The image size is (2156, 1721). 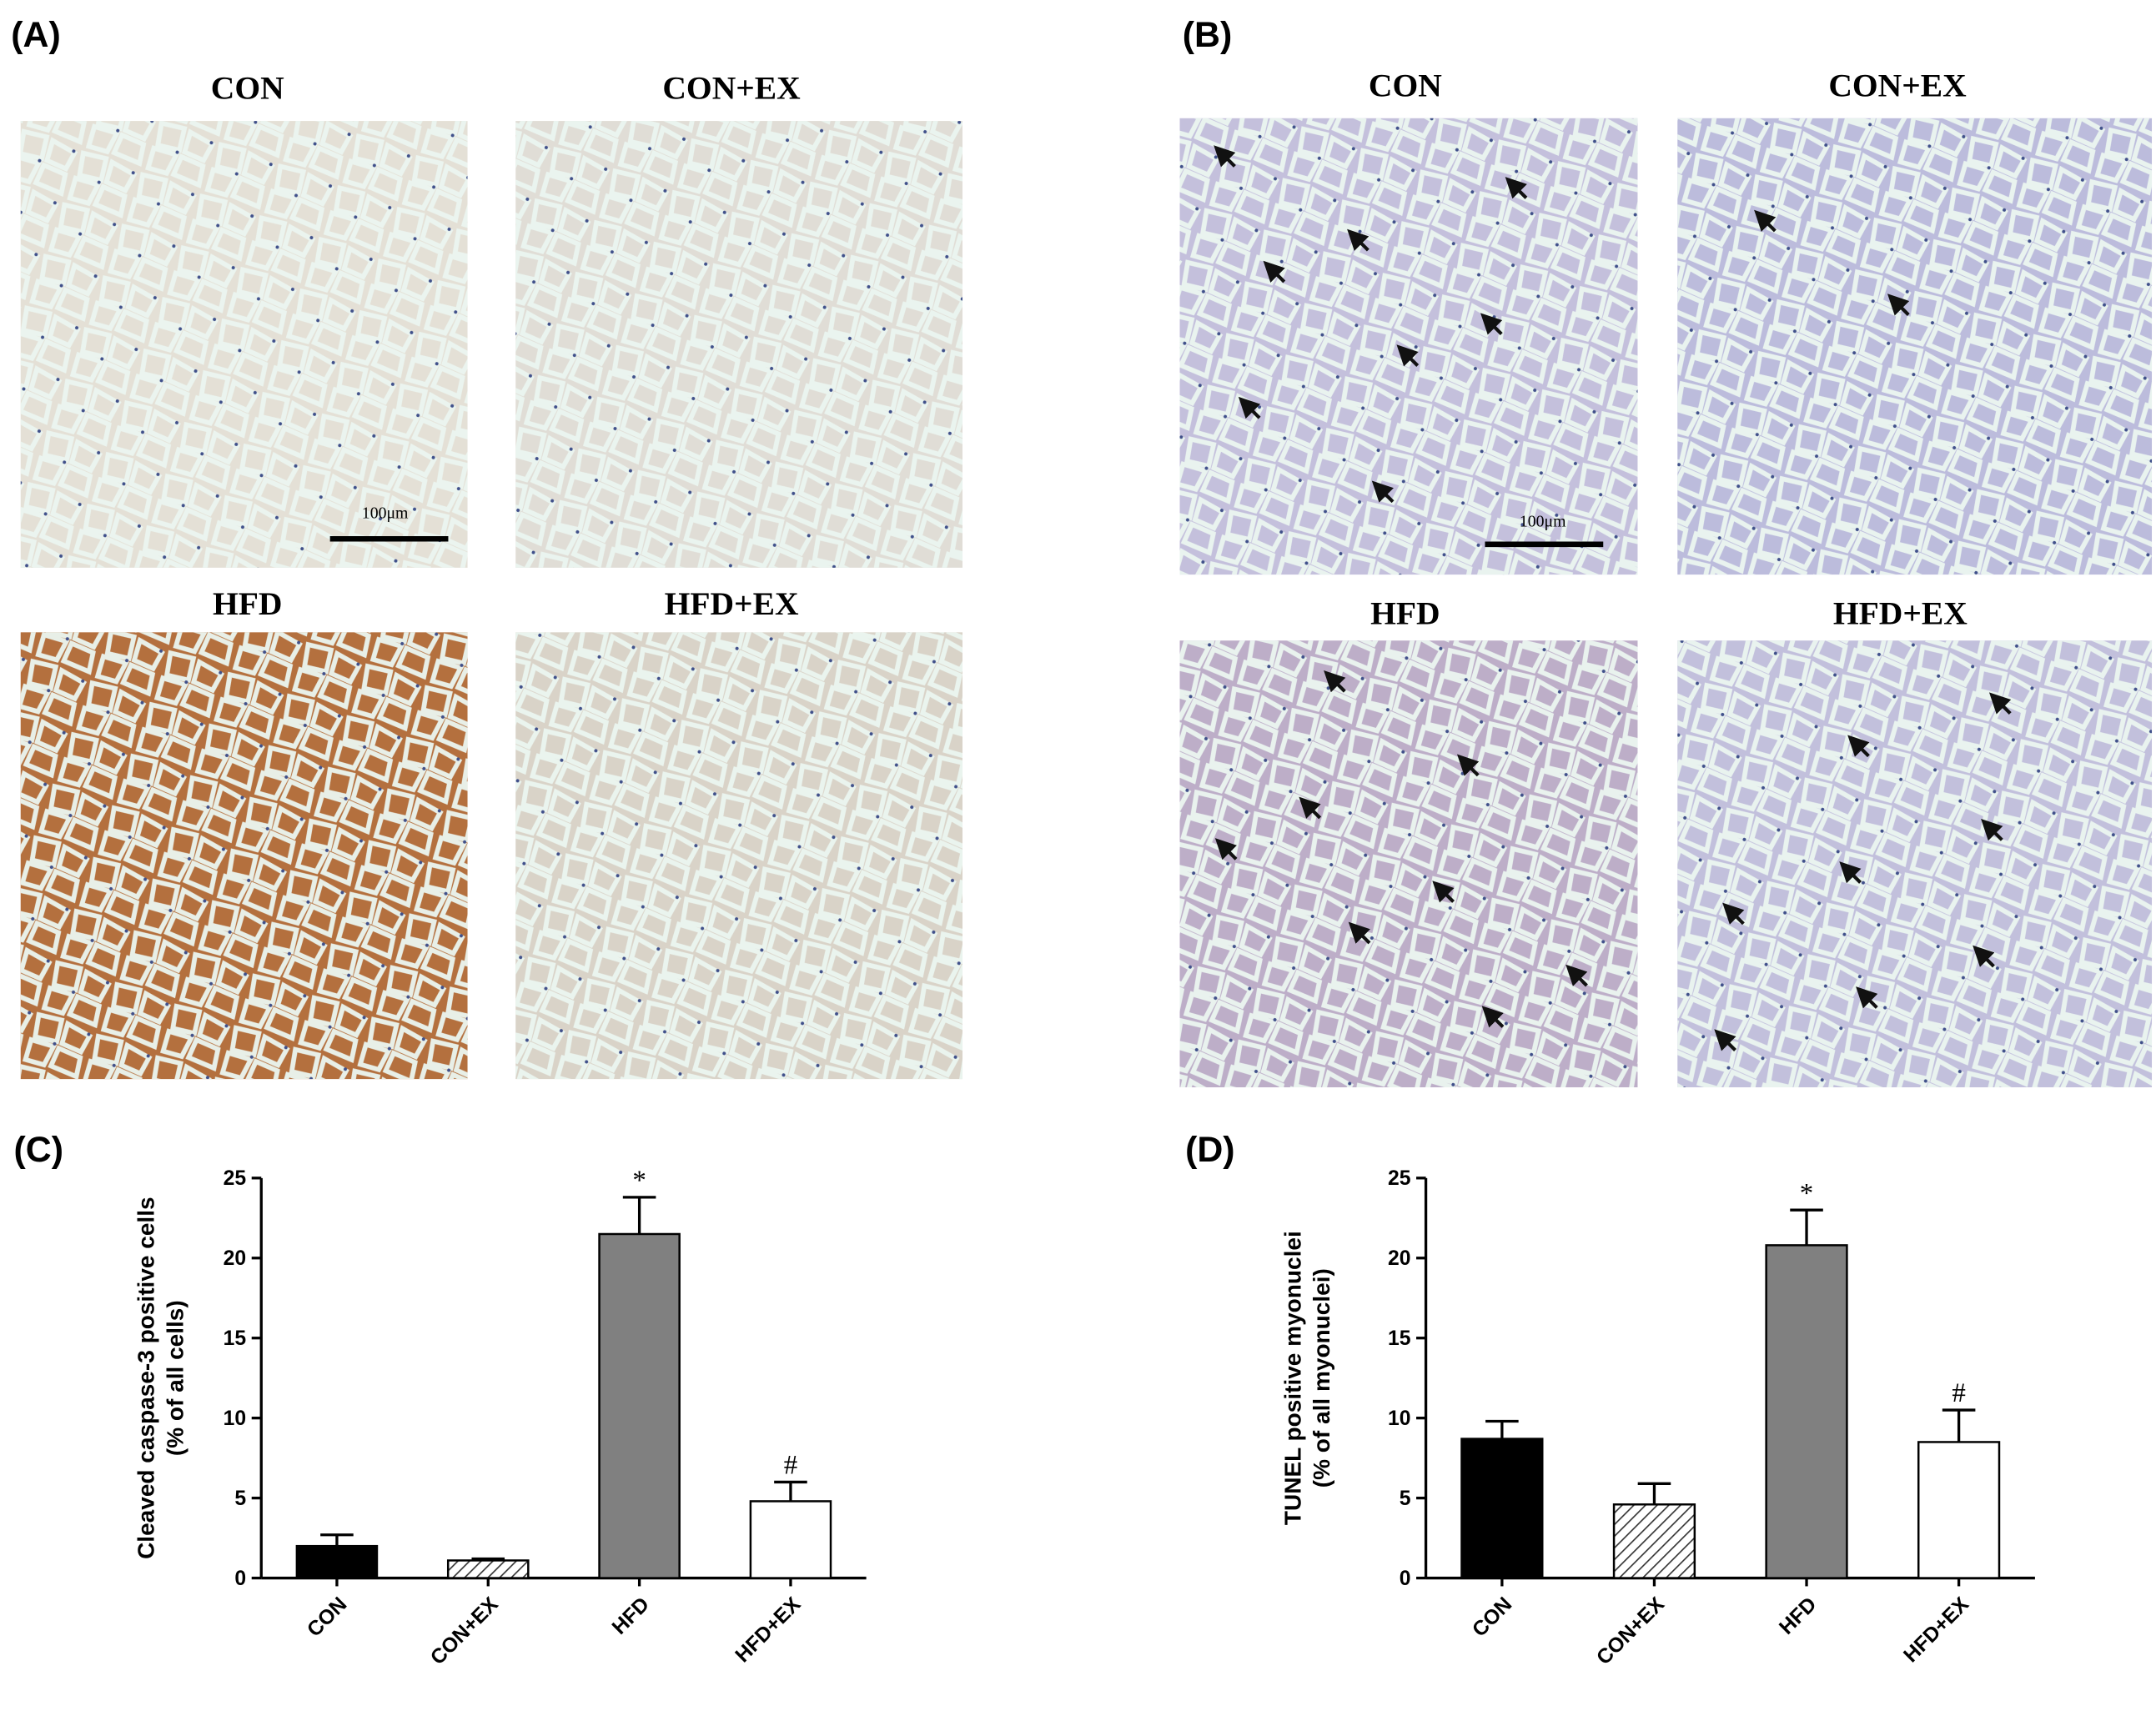 What do you see at coordinates (1208, 35) in the screenshot?
I see `panel-label: (B)` at bounding box center [1208, 35].